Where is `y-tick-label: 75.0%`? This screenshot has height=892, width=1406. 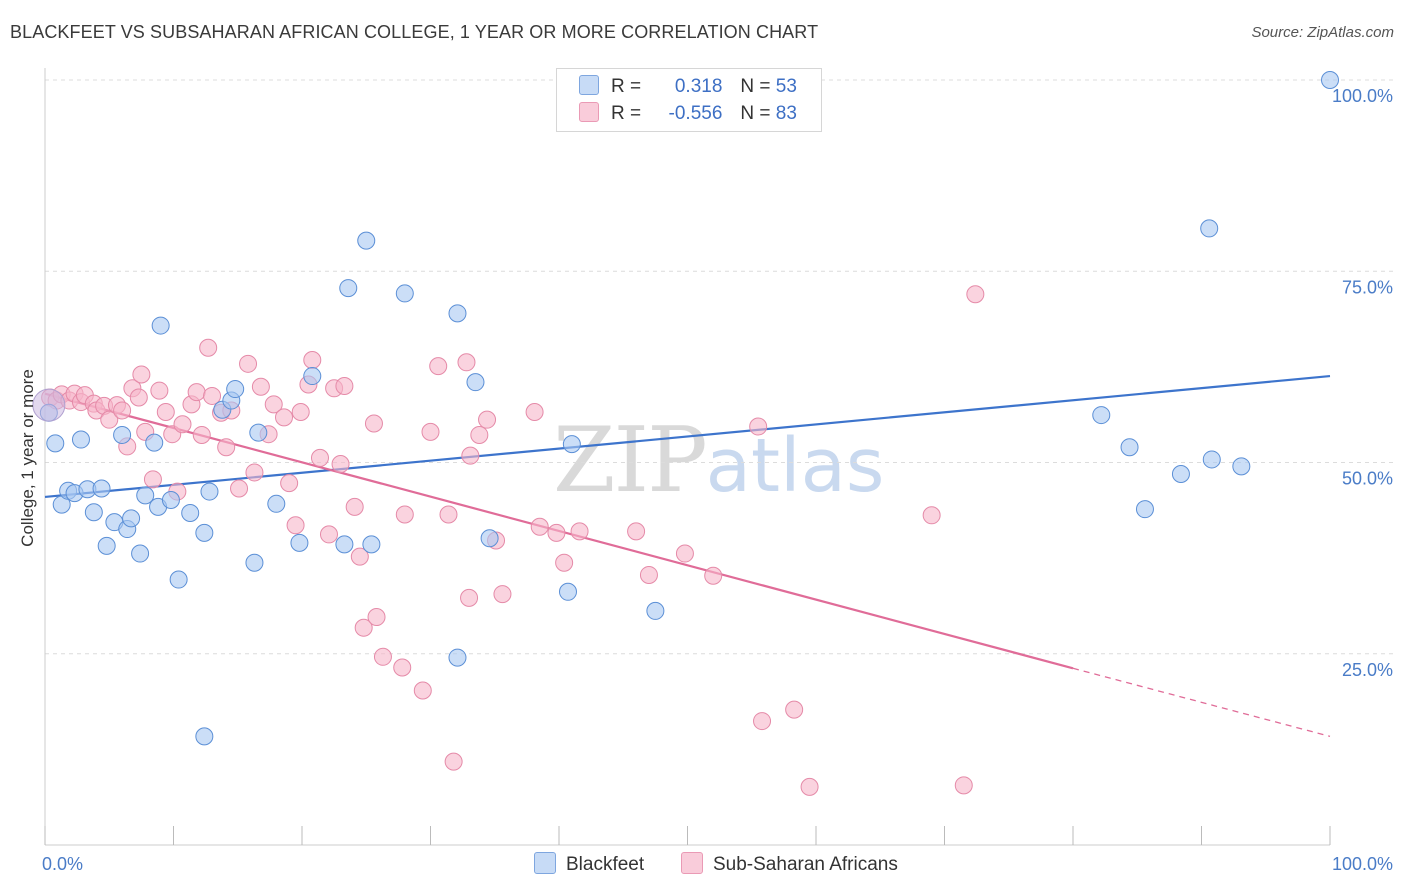
y-tick-label: 75.0% is located at coordinates (1367, 287).